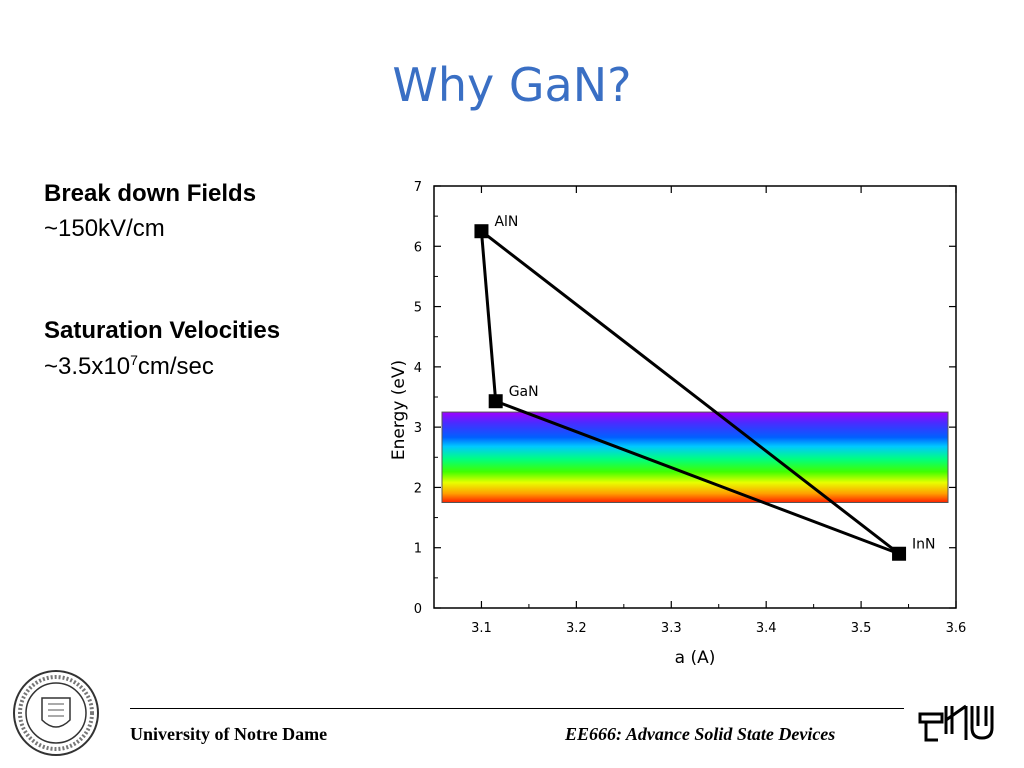 This screenshot has height=768, width=1024. Describe the element at coordinates (695, 457) in the screenshot. I see `visible-spectrum-band` at that location.